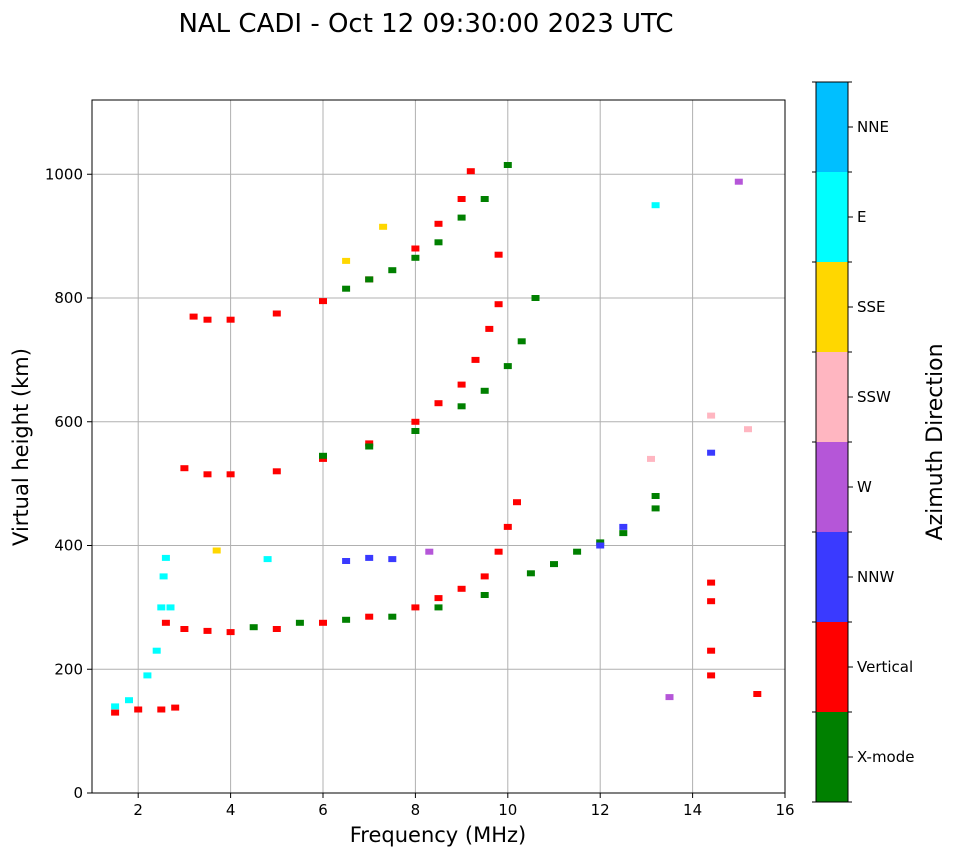 The width and height of the screenshot is (958, 857). Describe the element at coordinates (885, 757) in the screenshot. I see `colorbar-tick-label: X-mode` at that location.